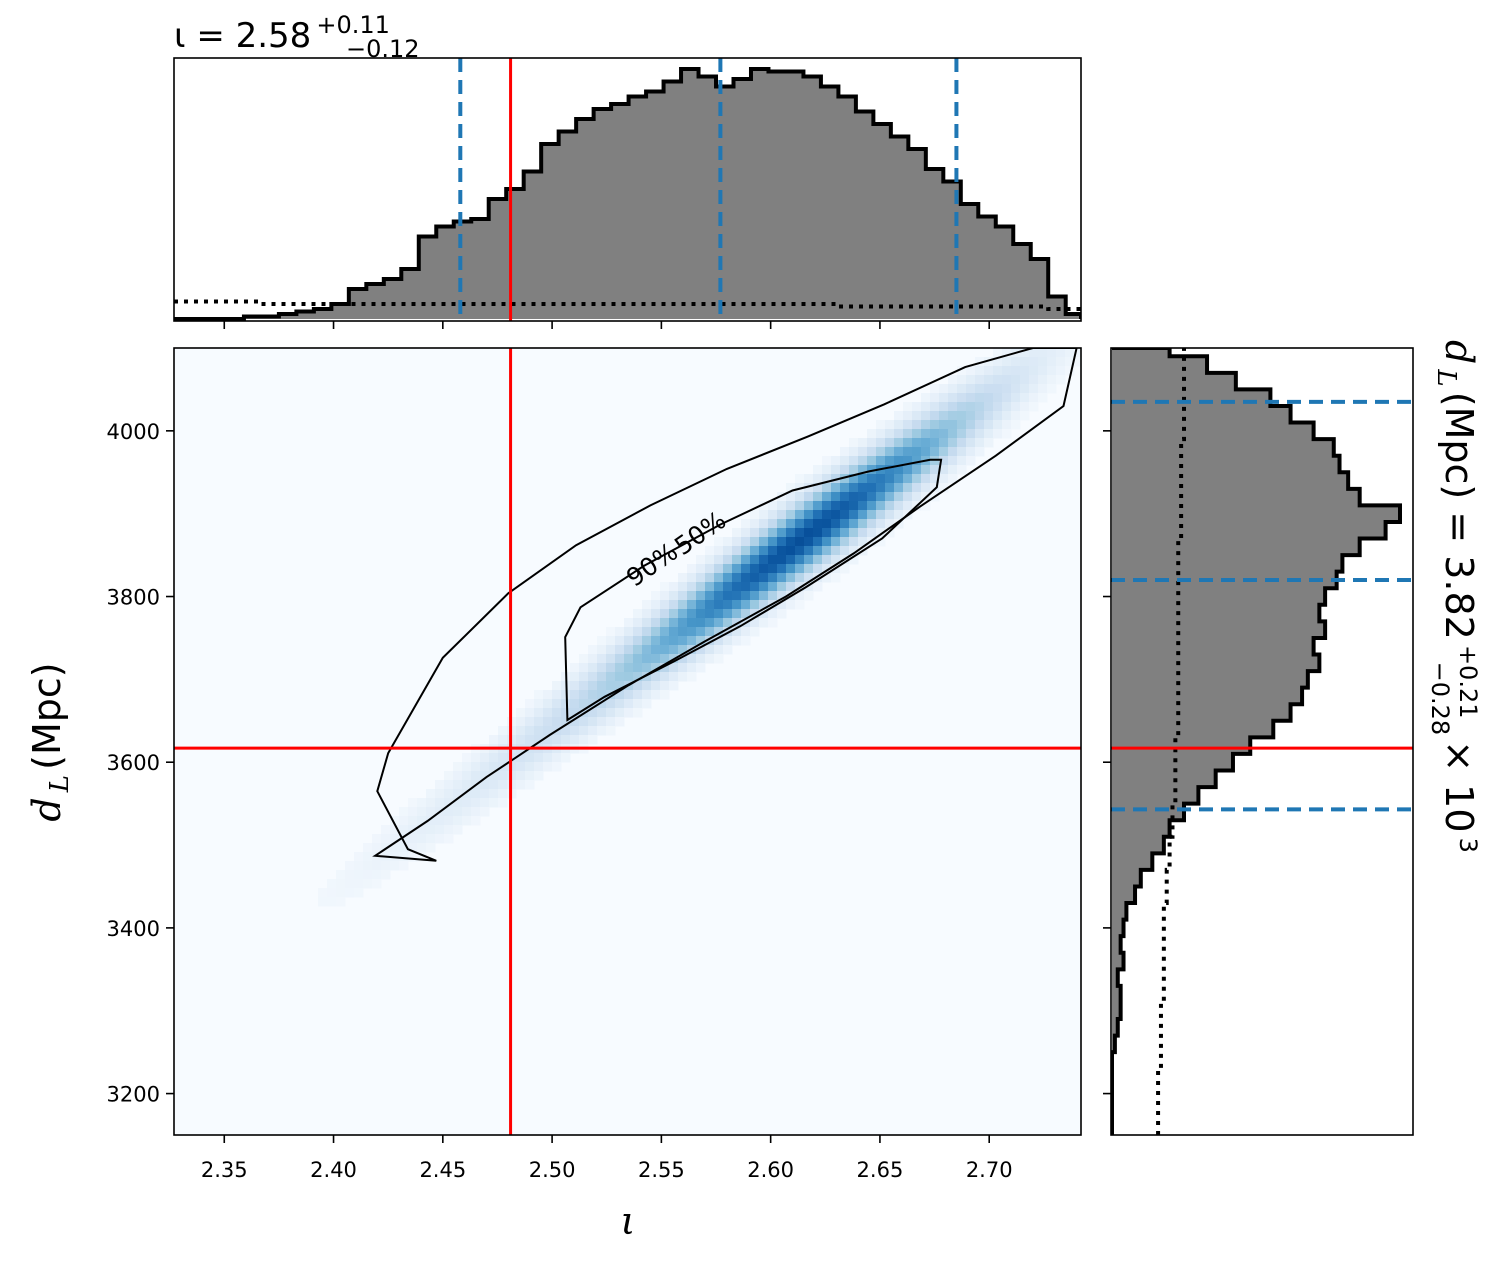 The image size is (1502, 1263). What do you see at coordinates (880, 1170) in the screenshot?
I see `x-tick-label: 2.65` at bounding box center [880, 1170].